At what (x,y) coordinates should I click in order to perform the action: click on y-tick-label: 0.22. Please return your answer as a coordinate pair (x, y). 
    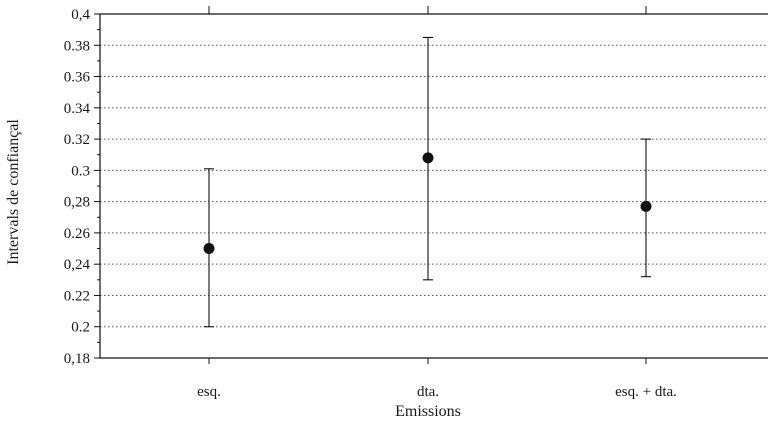
    Looking at the image, I should click on (77, 296).